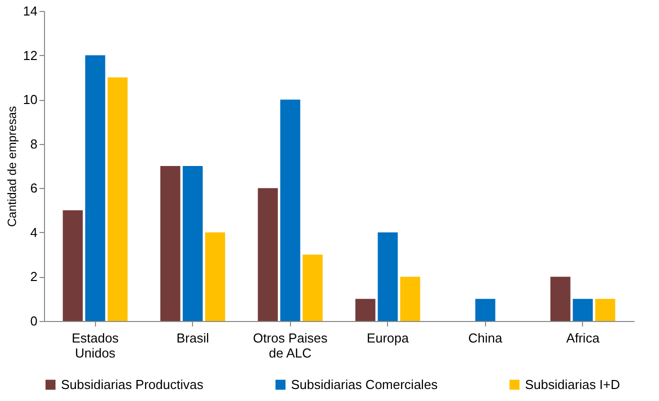  Describe the element at coordinates (364, 384) in the screenshot. I see `legend-label: Subsidiarias Comerciales` at that location.